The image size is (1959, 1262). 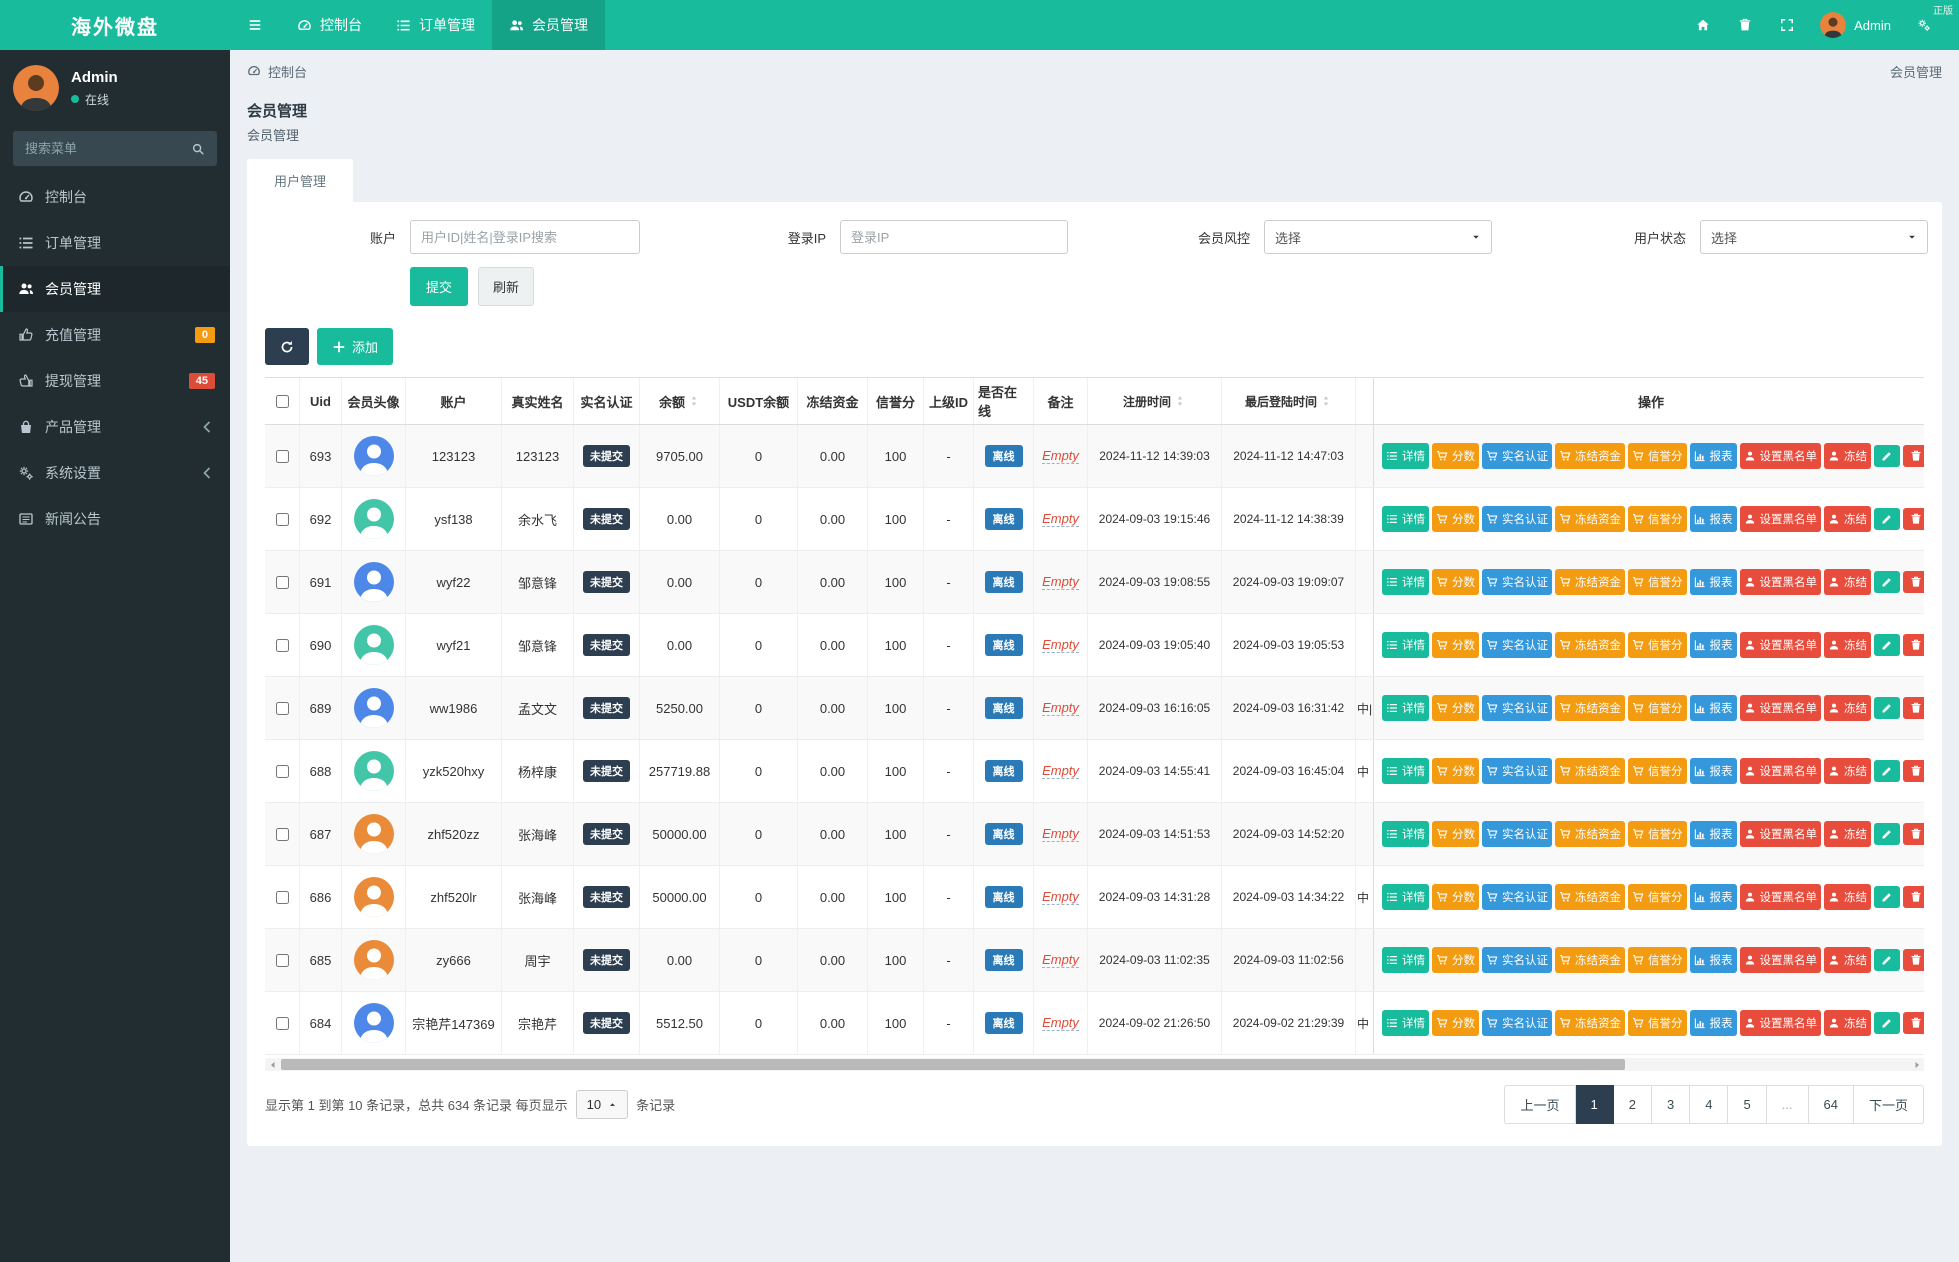 What do you see at coordinates (506, 286) in the screenshot?
I see `refresh-button: 刷新` at bounding box center [506, 286].